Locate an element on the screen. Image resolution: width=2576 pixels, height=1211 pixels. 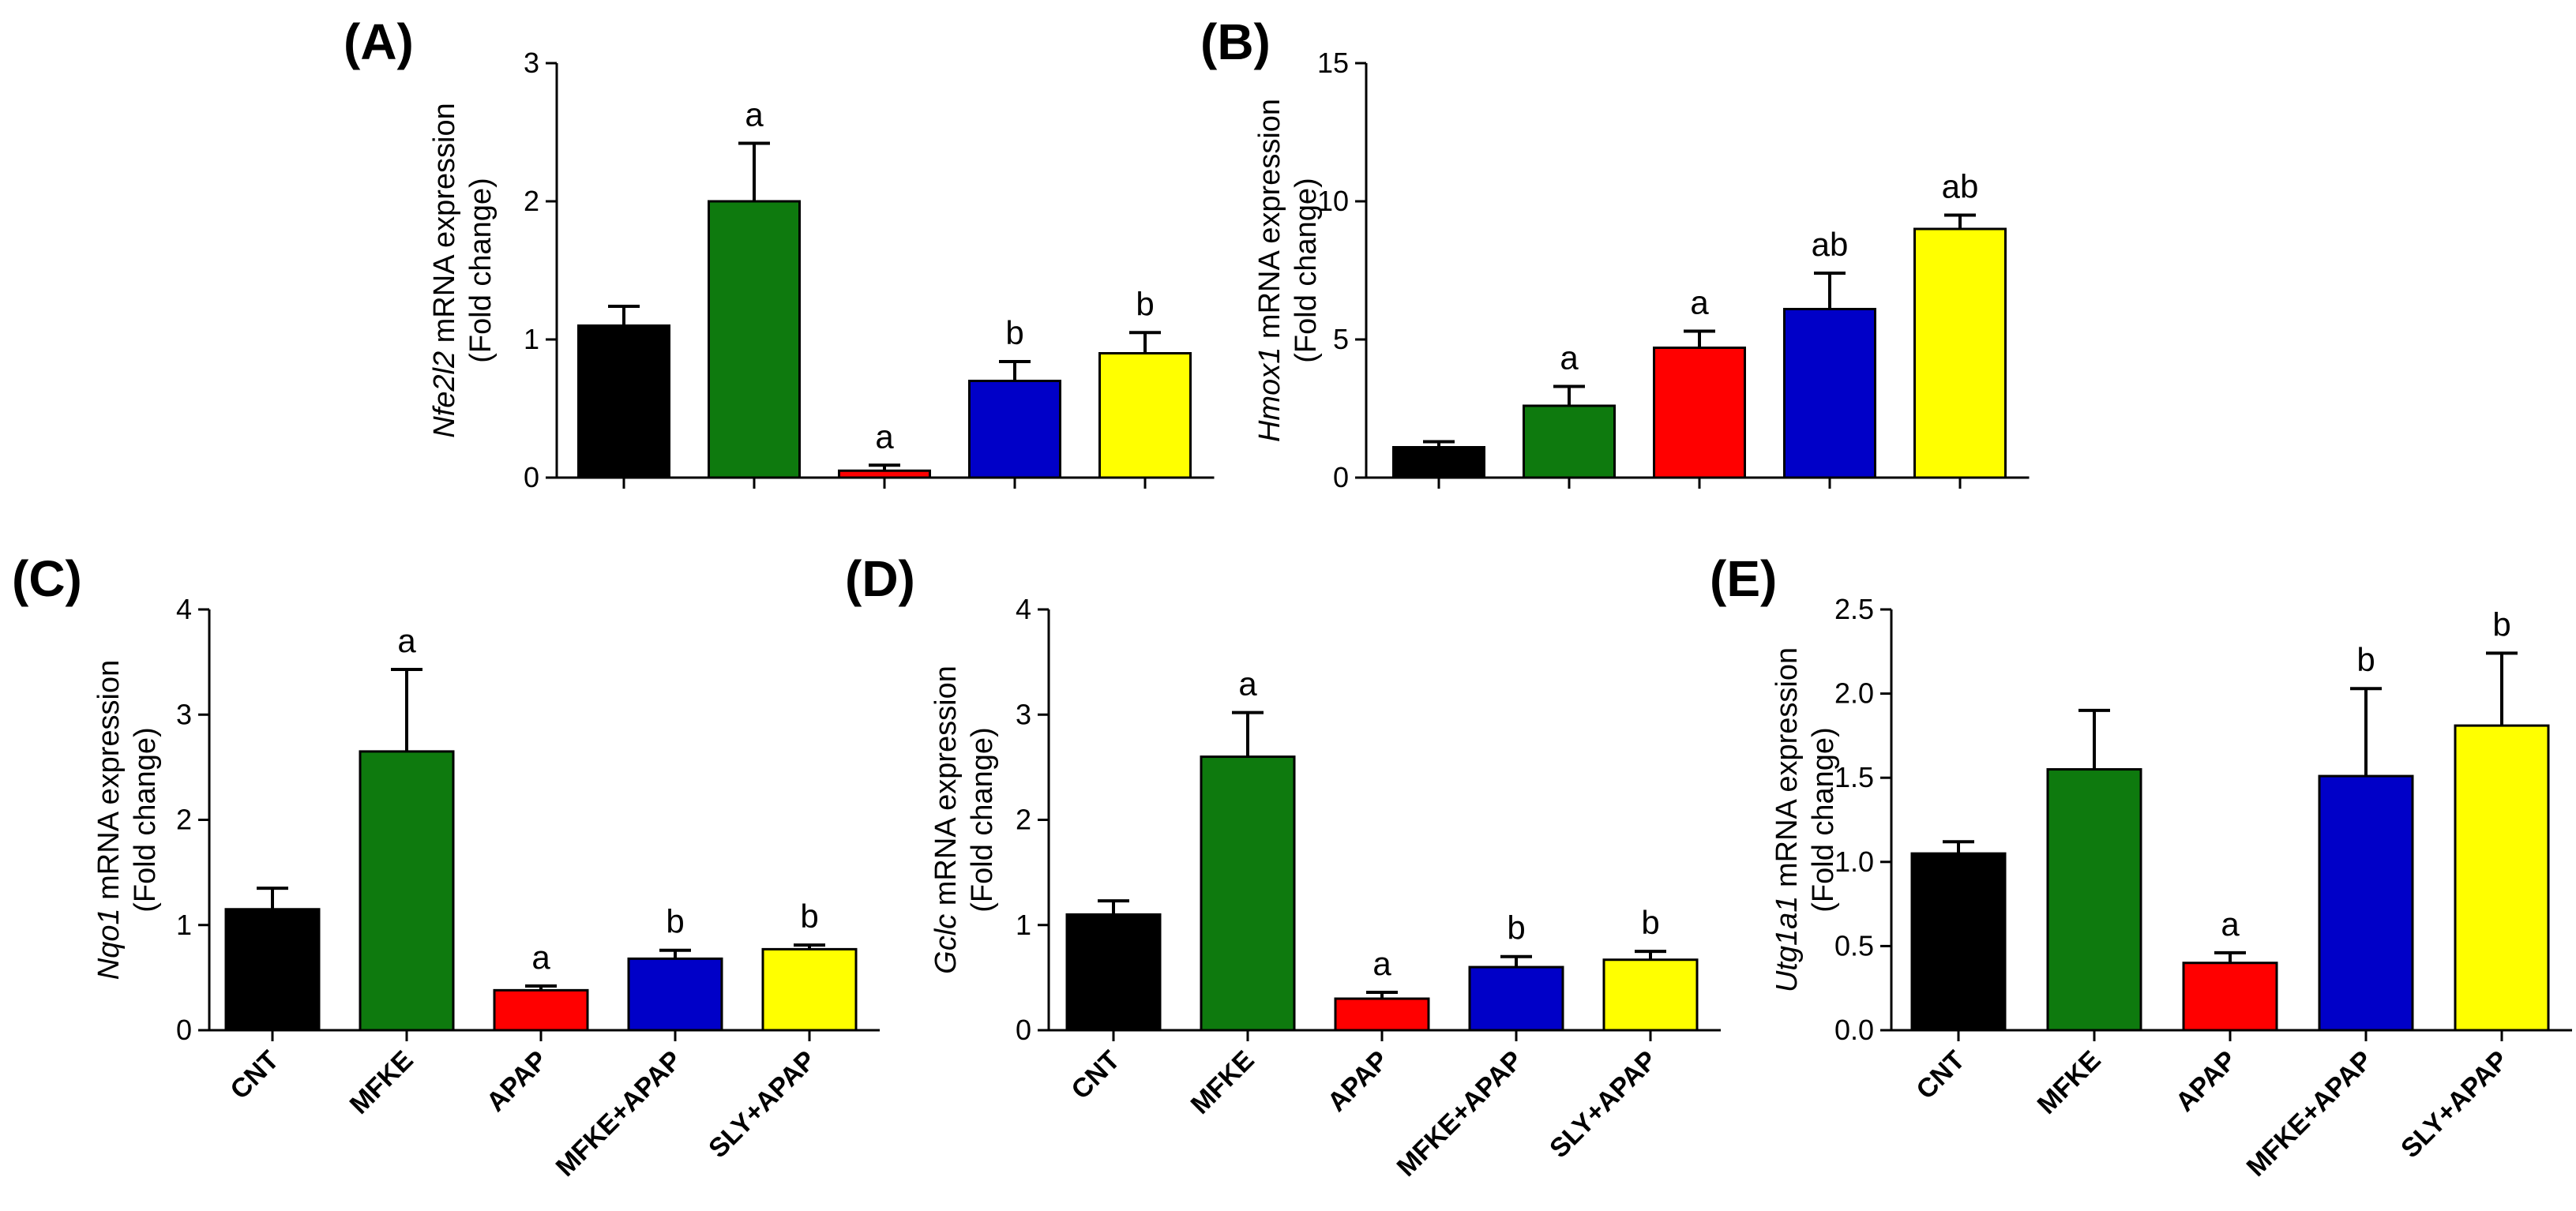
panel-label: (A) is located at coordinates (379, 41).